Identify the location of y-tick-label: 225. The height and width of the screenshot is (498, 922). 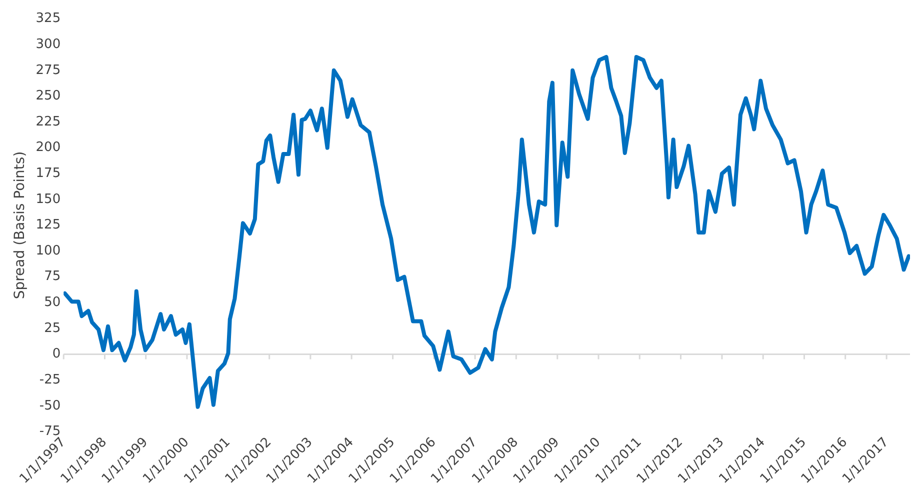
(48, 122).